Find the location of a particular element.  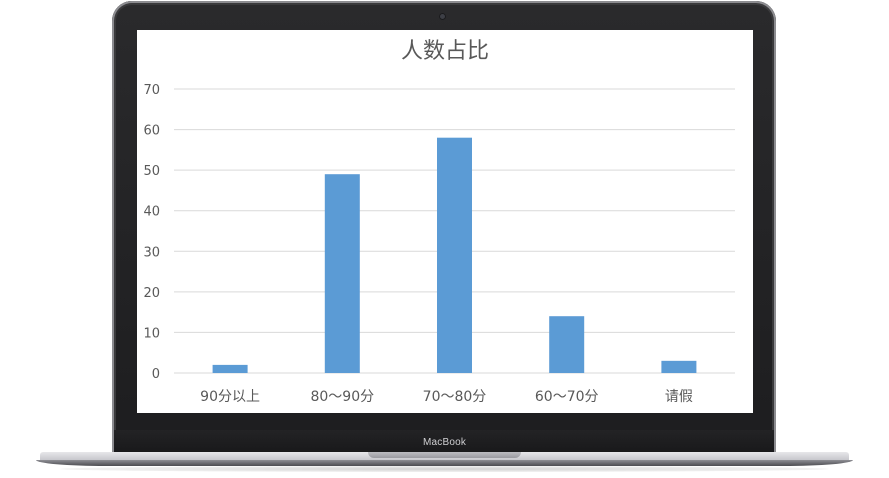

laptop-chin is located at coordinates (444, 441).